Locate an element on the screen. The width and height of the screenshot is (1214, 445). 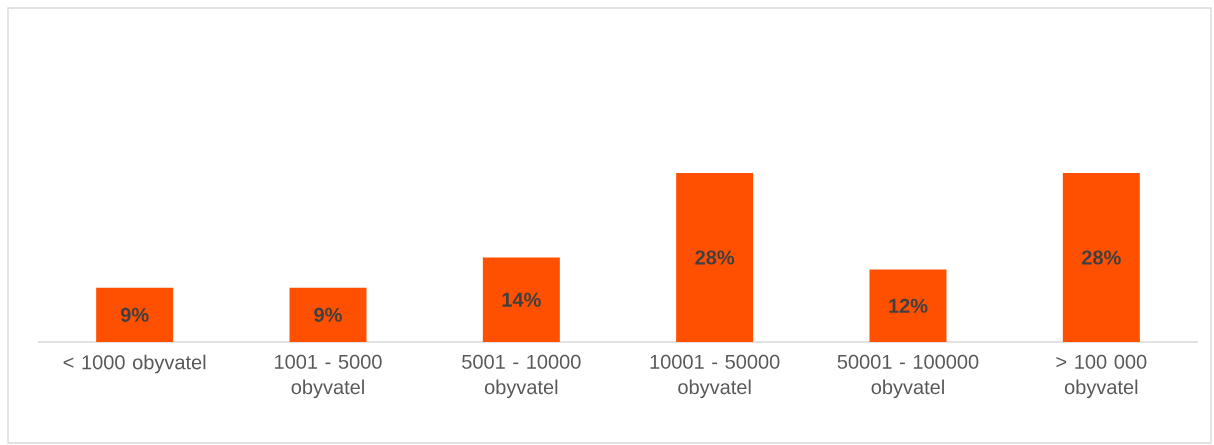
x-tick-label: 1001 - 5000 obyvatel is located at coordinates (328, 376).